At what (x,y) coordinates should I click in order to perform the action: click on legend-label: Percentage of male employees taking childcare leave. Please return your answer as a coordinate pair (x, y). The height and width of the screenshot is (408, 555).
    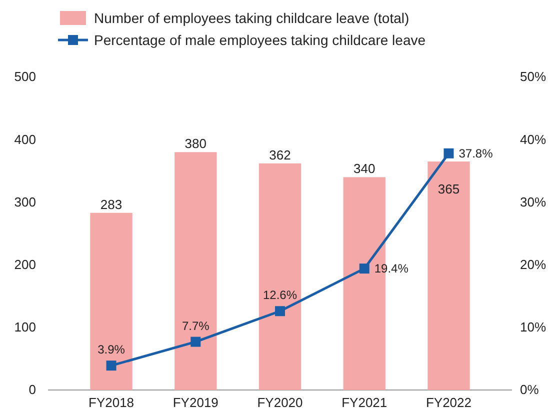
    Looking at the image, I should click on (260, 40).